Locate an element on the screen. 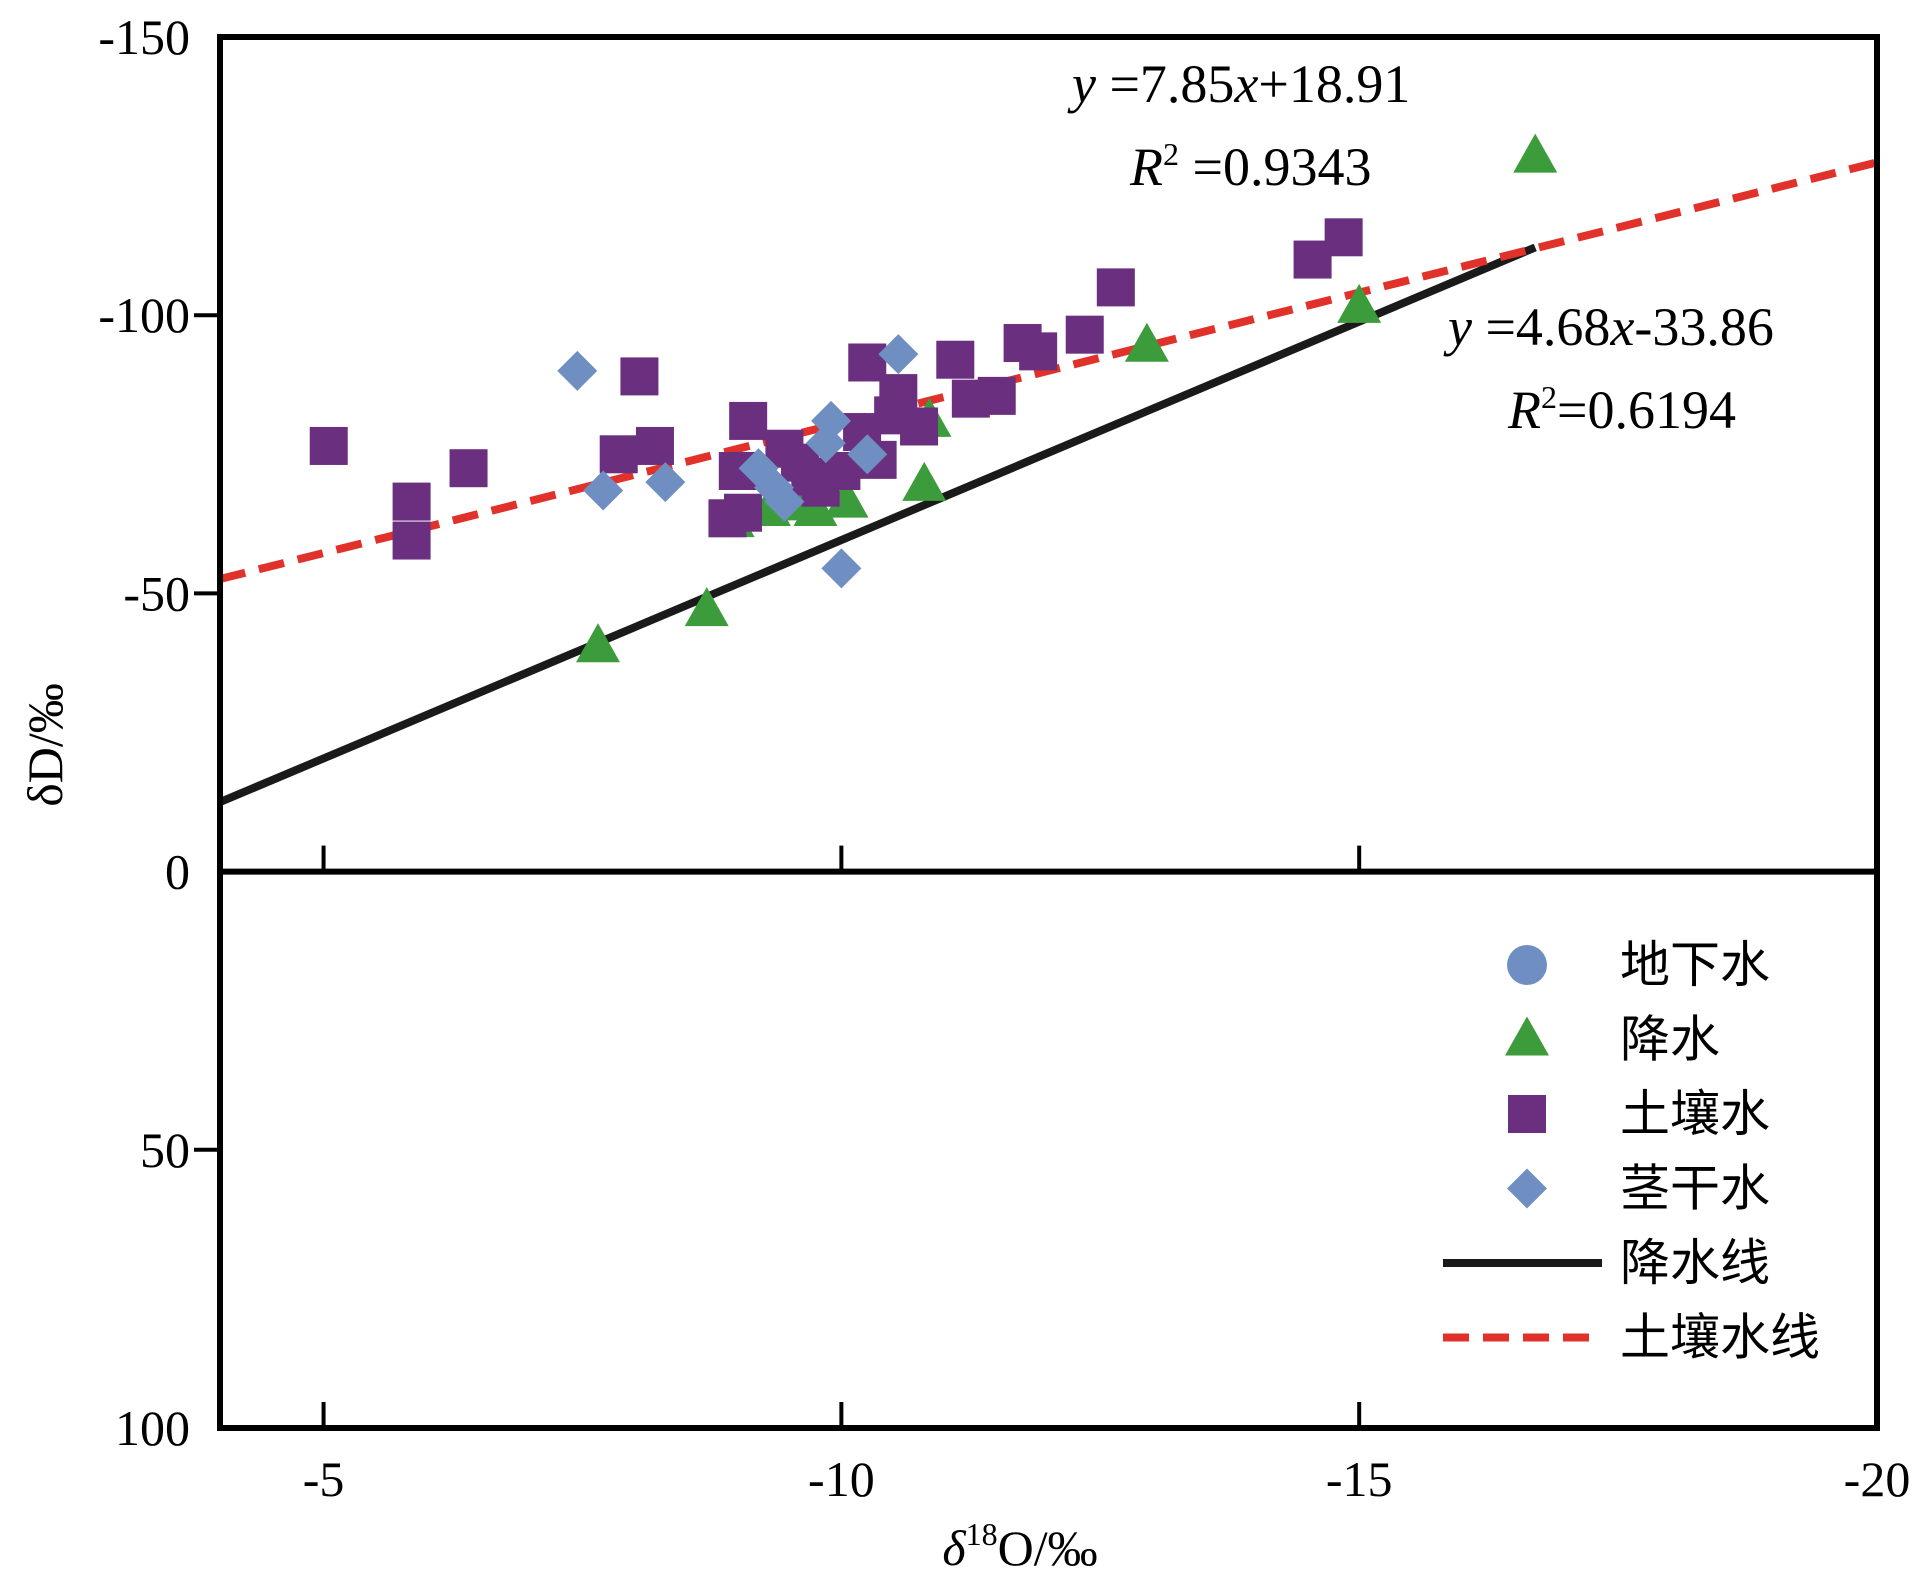 Image resolution: width=1920 pixels, height=1588 pixels. legend-groundwater-label: 地下水 is located at coordinates (1695, 965).